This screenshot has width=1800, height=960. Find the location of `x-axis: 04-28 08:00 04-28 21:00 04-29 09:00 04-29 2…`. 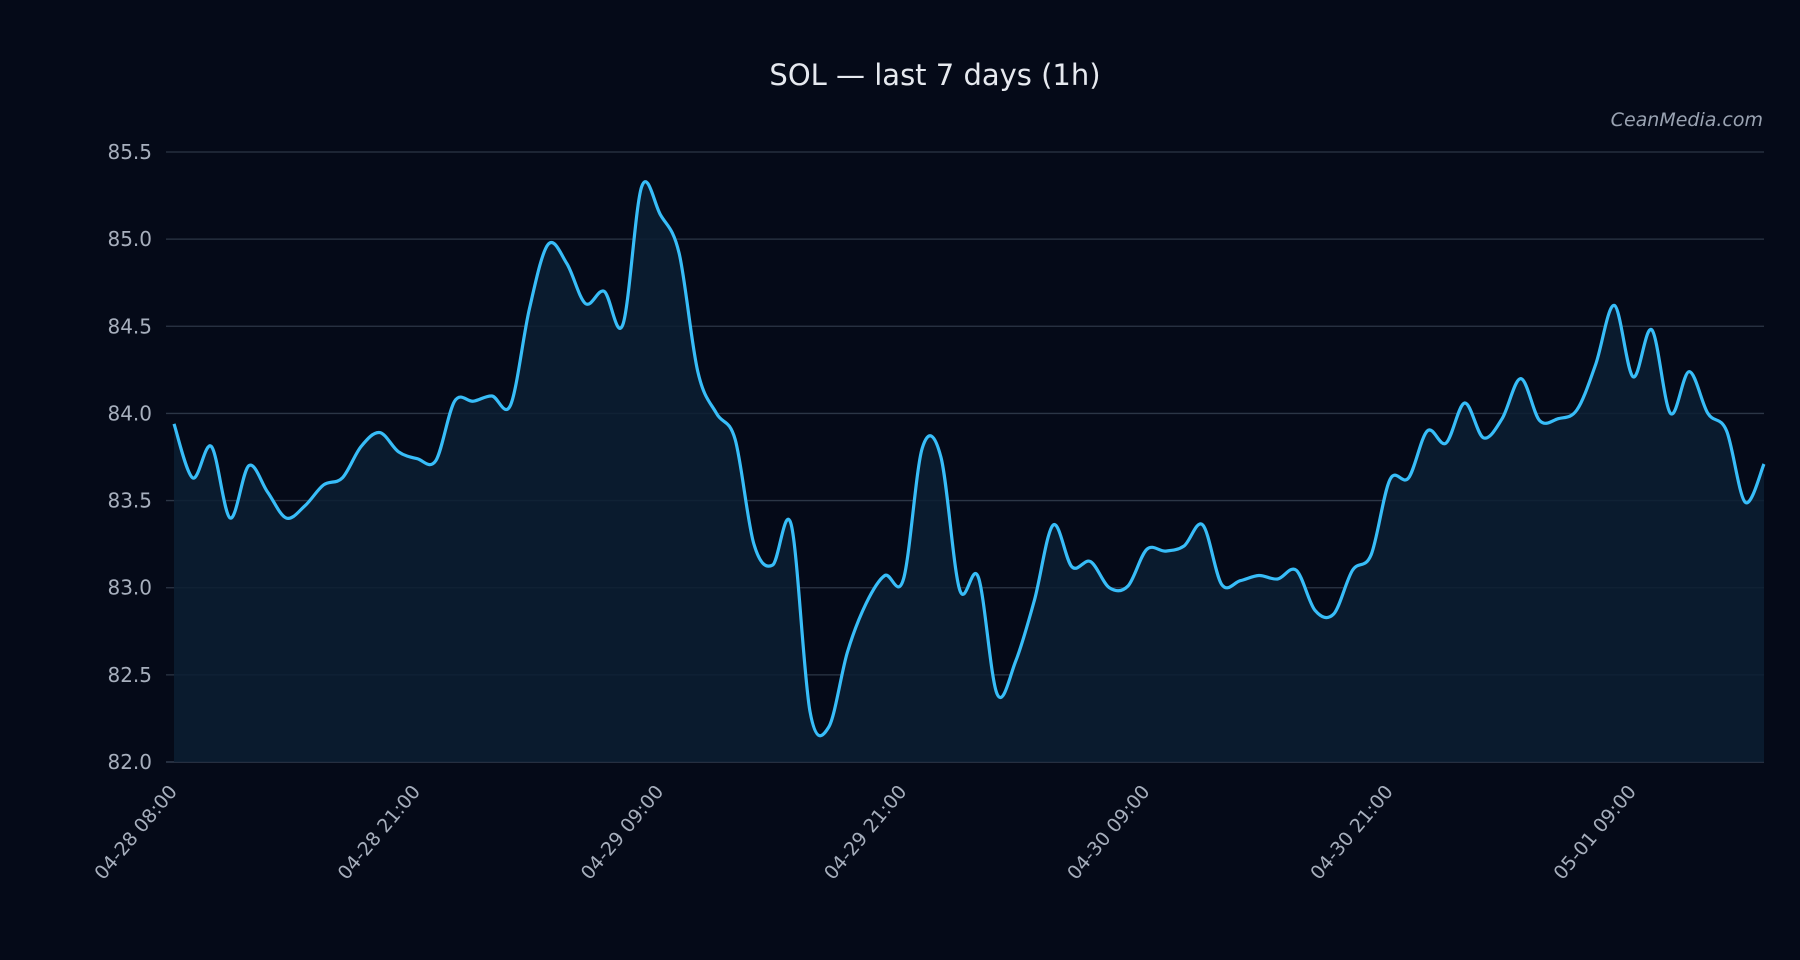

x-axis: 04-28 08:00 04-28 21:00 04-29 09:00 04-29 2… is located at coordinates (865, 832).